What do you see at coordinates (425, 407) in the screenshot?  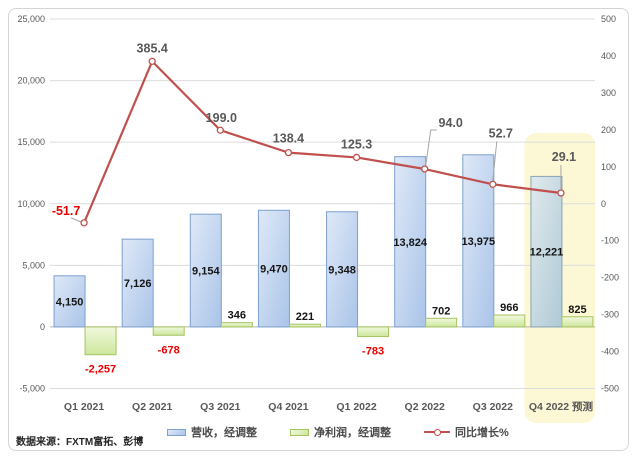 I see `category-label: Q2 2022` at bounding box center [425, 407].